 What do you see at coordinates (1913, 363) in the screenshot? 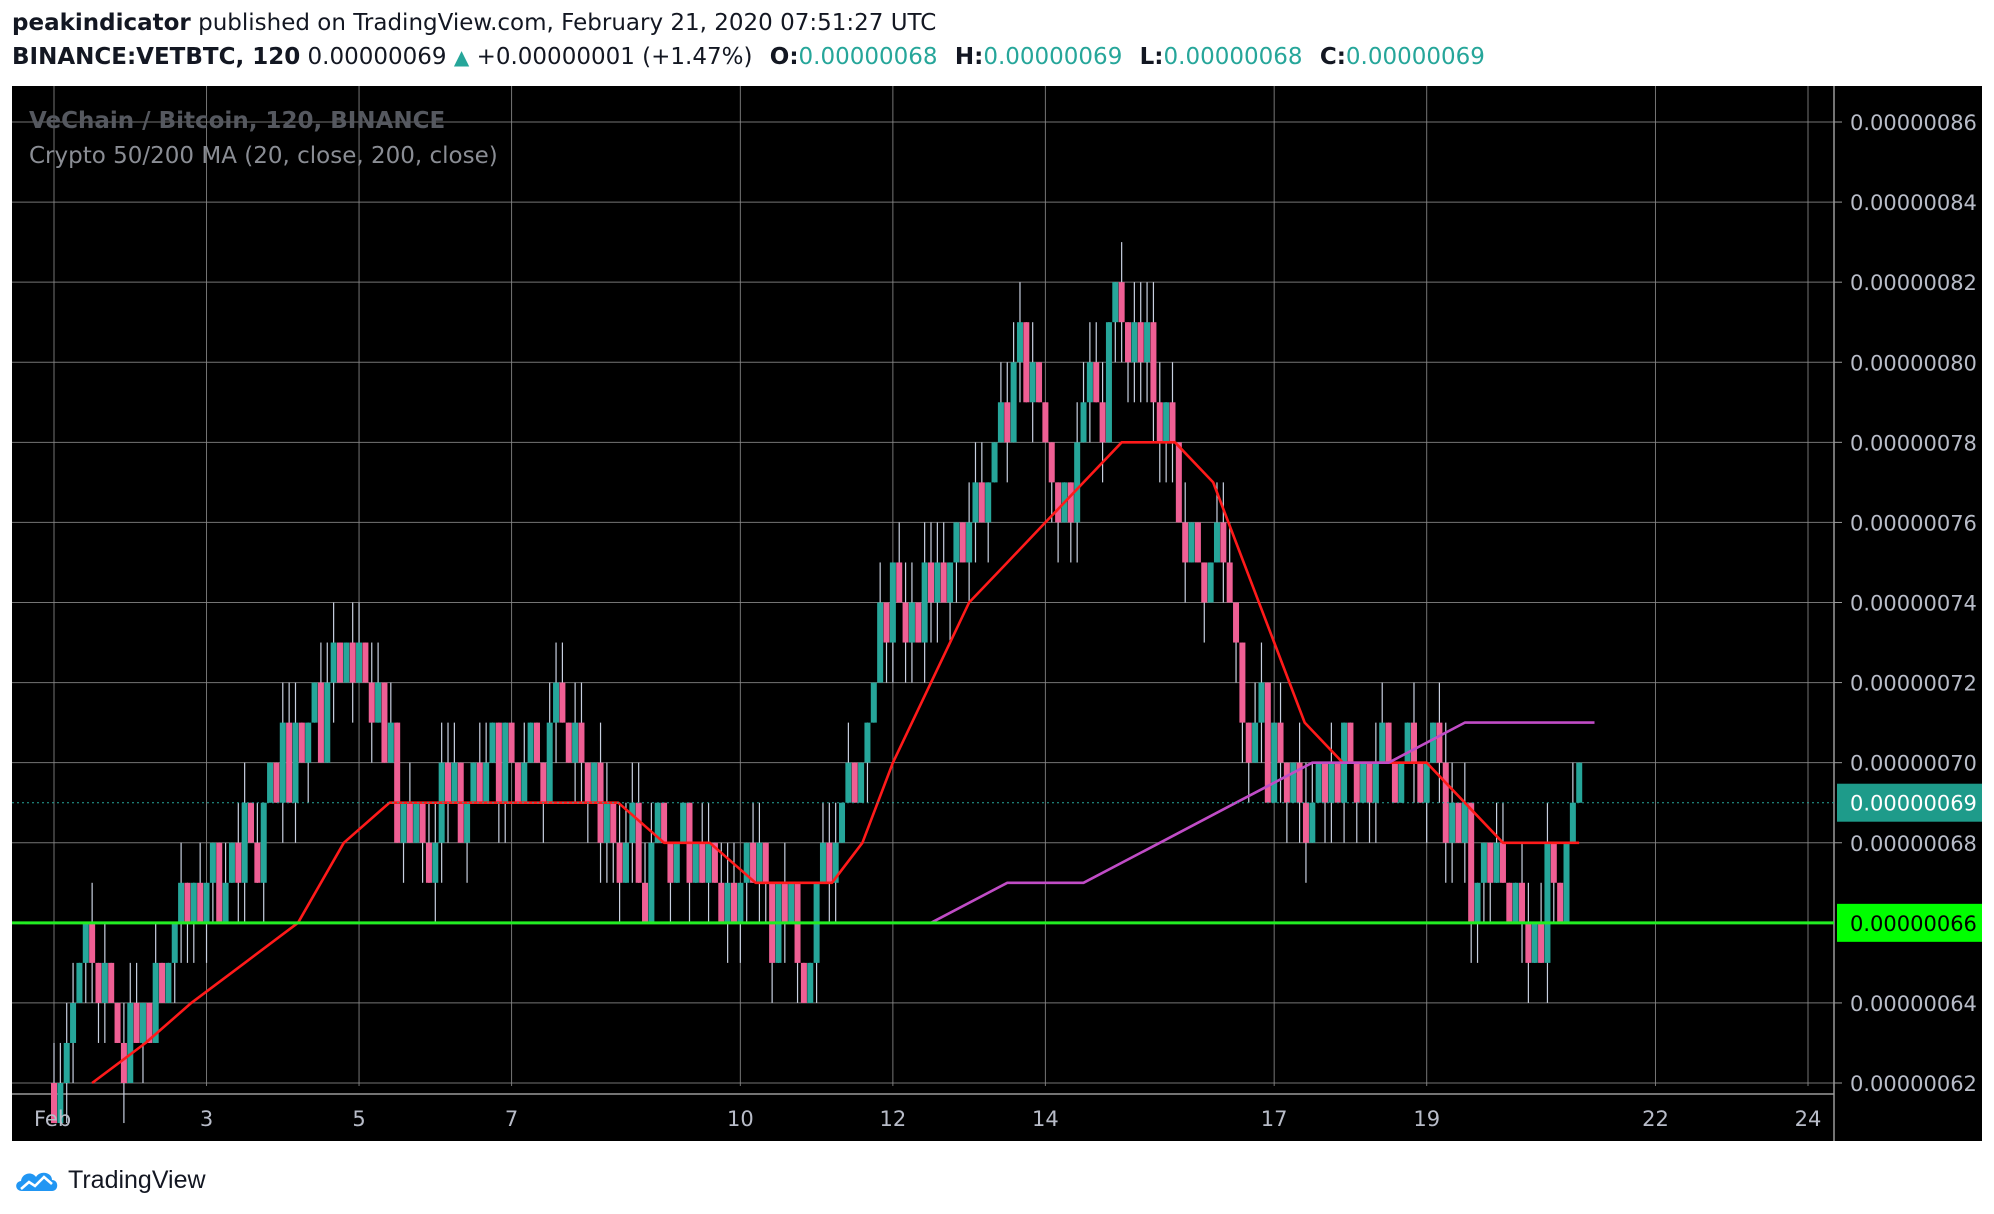
I see `y-tick-label: 0.00000080` at bounding box center [1913, 363].